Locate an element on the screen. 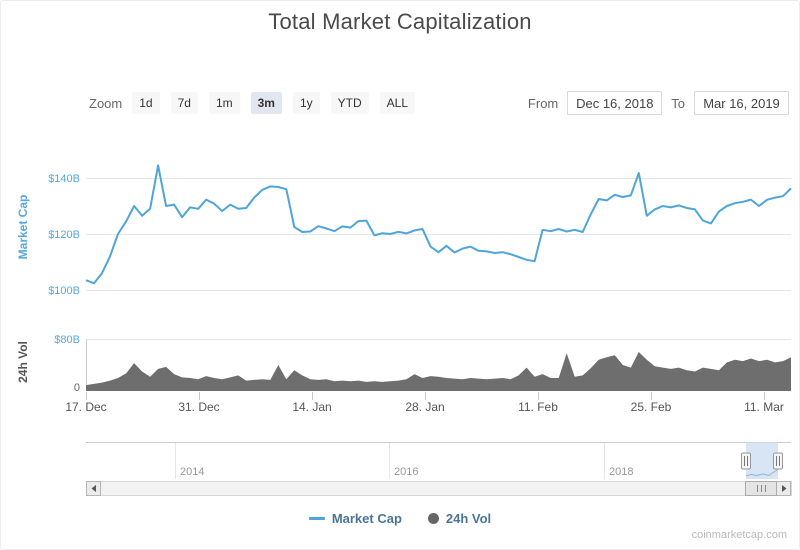  to-label: To is located at coordinates (678, 103).